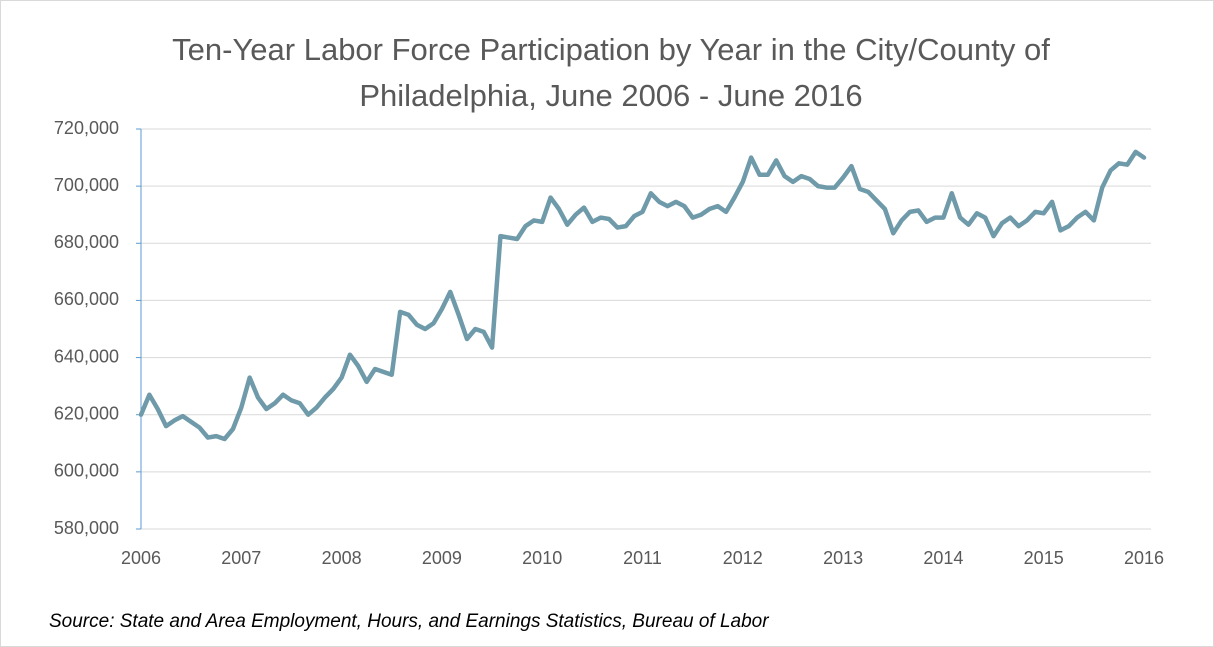 The image size is (1214, 647). I want to click on y-tick-label: 600,000, so click(86, 471).